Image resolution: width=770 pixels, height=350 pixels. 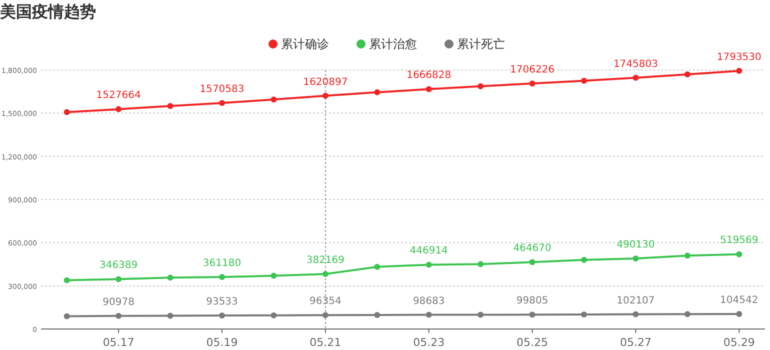 What do you see at coordinates (635, 64) in the screenshot?
I see `data-label: 1745803` at bounding box center [635, 64].